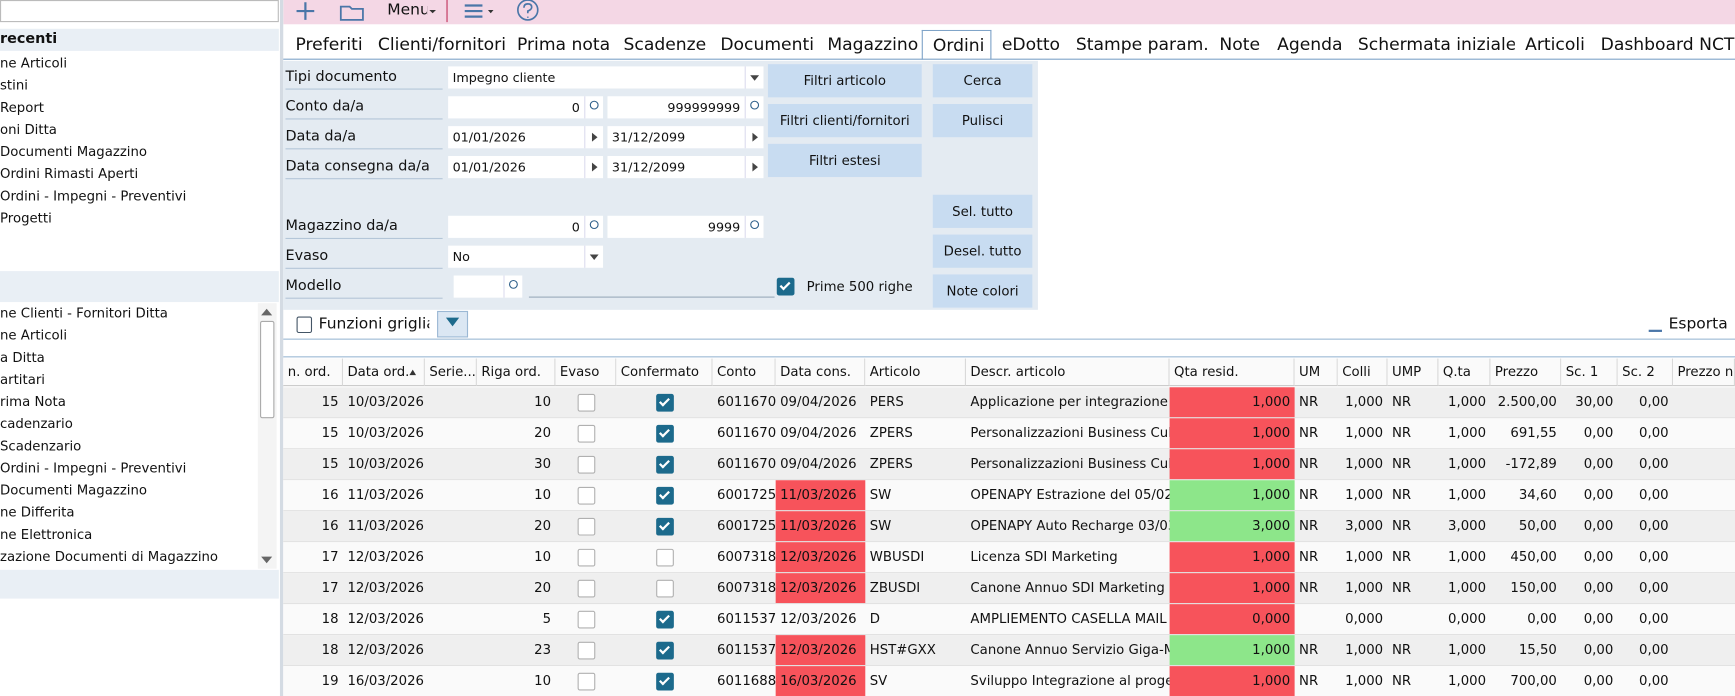 The height and width of the screenshot is (696, 1735). Describe the element at coordinates (956, 44) in the screenshot. I see `tab: Ordini` at that location.